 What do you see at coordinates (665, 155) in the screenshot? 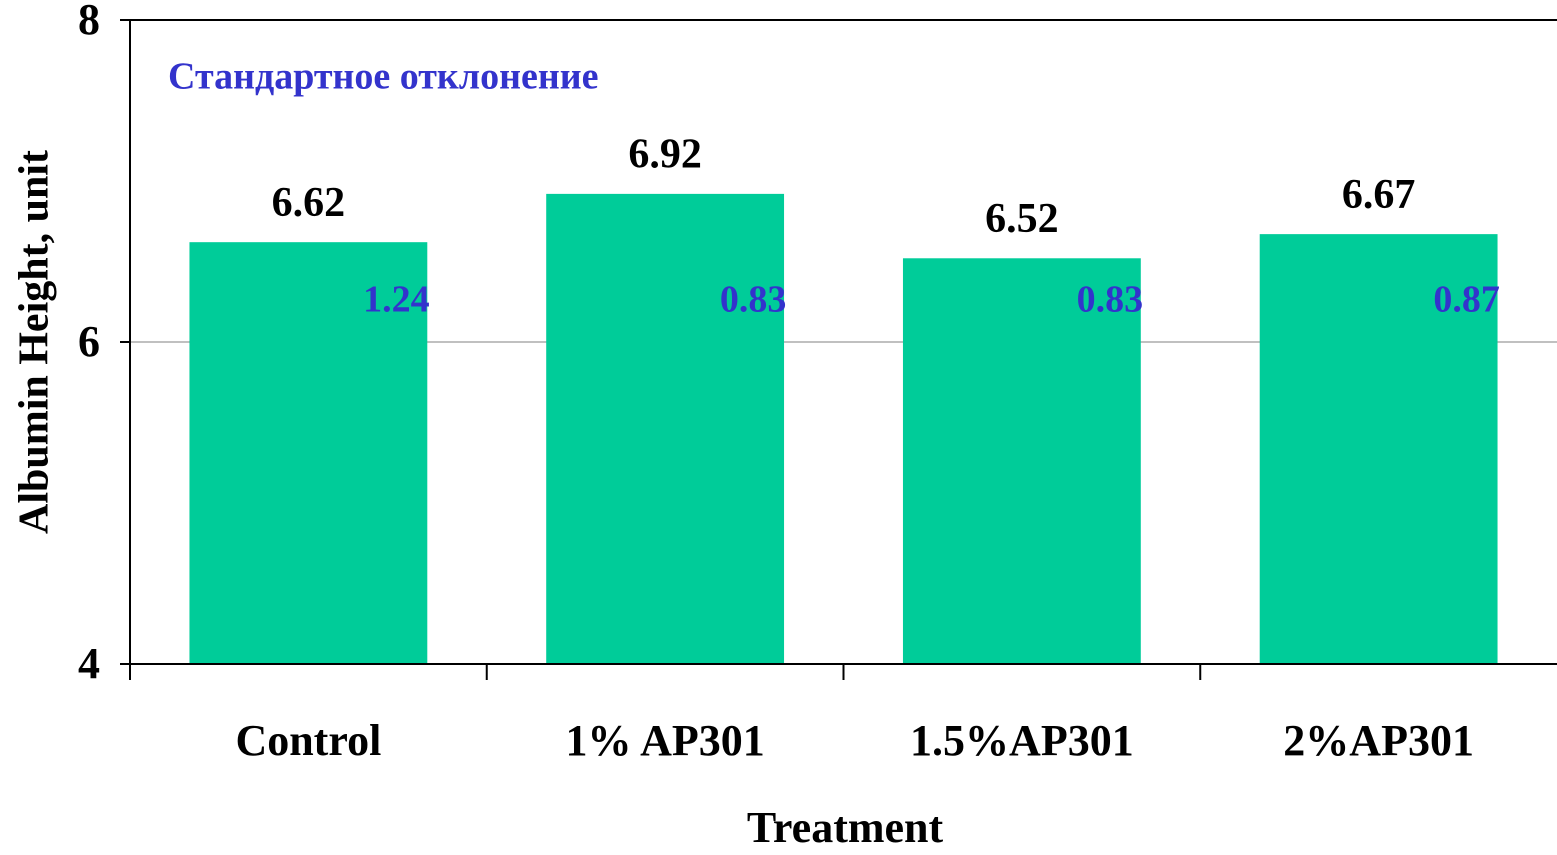
I see `value-label: 6.92` at bounding box center [665, 155].